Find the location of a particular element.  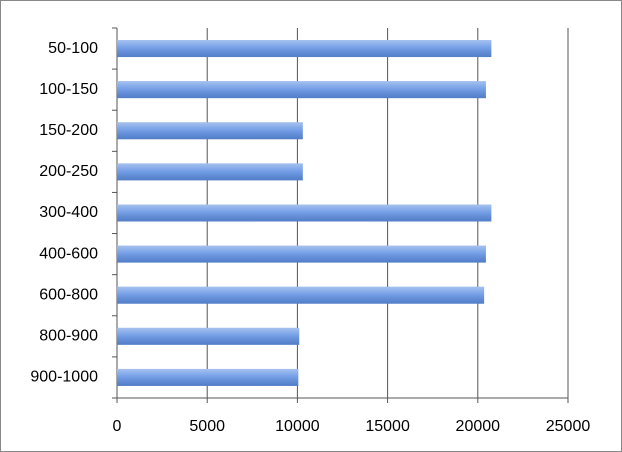

x-tick-label: 25000 is located at coordinates (568, 426).